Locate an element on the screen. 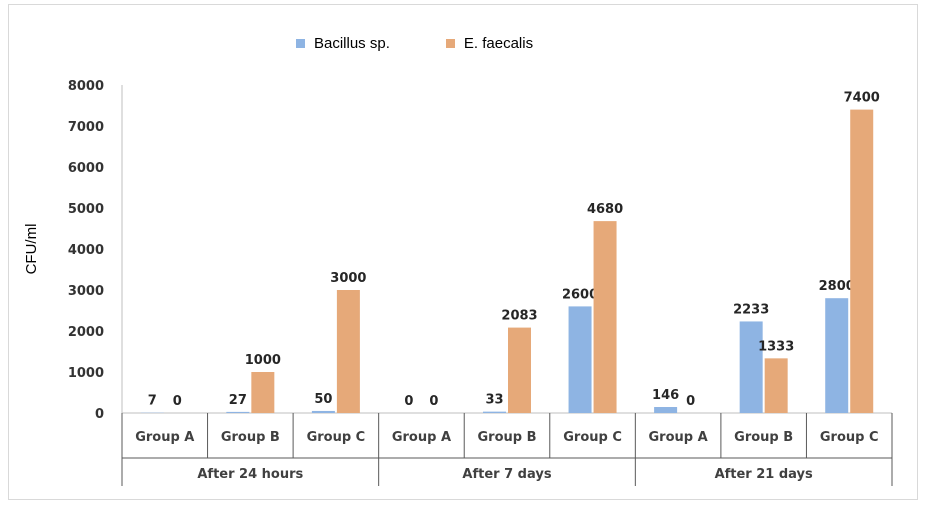 This screenshot has height=506, width=927. data-label: 4680 is located at coordinates (605, 209).